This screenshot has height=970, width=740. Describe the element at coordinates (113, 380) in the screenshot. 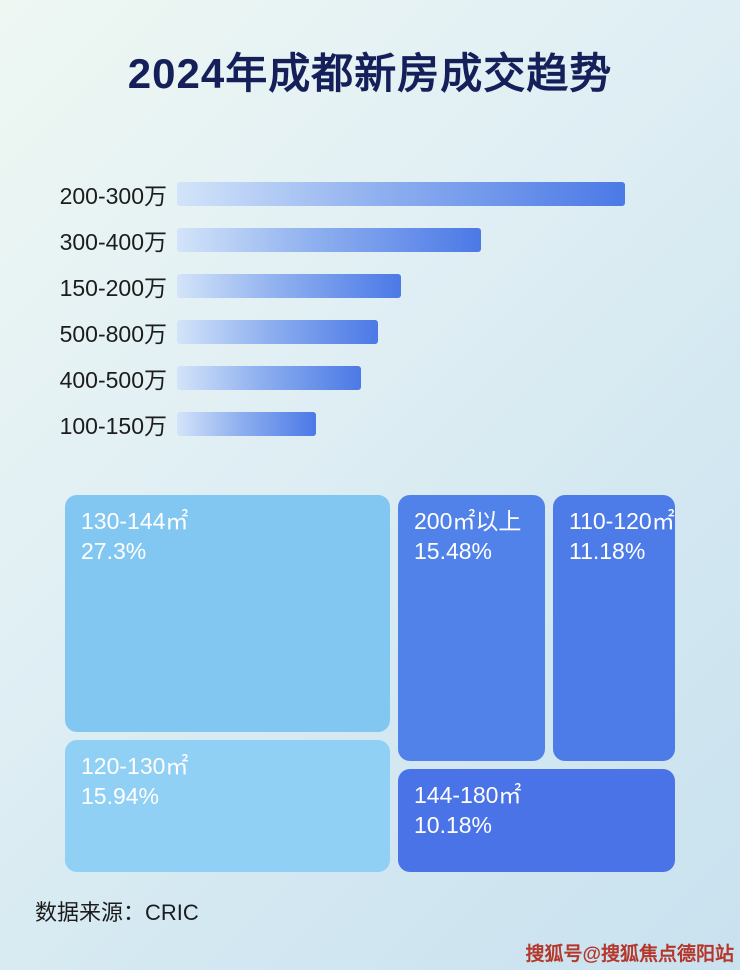

I see `bar-category-label: 400-500万` at that location.